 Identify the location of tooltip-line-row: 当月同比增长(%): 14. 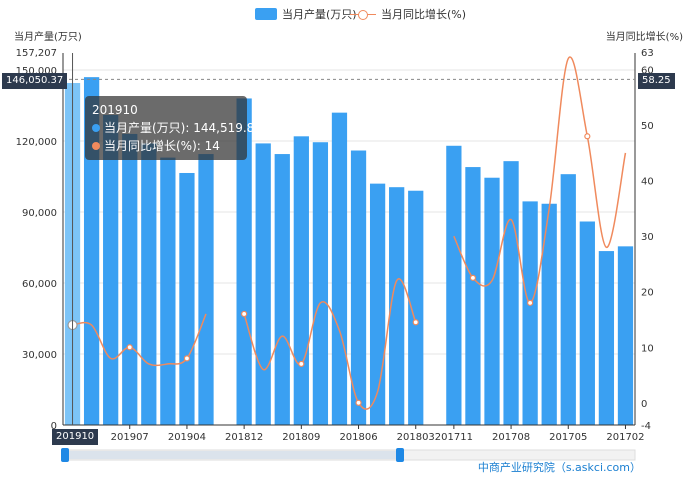
(166, 146).